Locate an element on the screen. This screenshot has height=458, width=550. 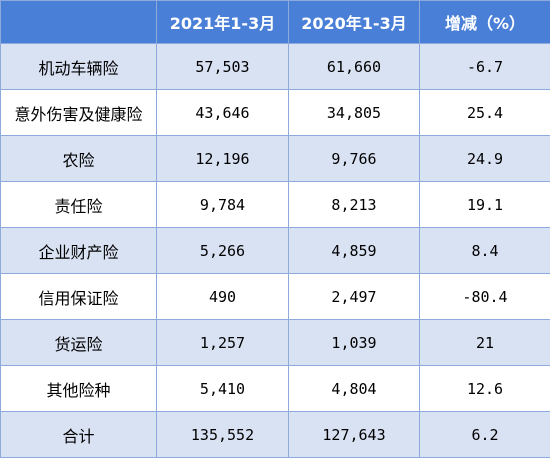
table-row: 其他险种 5,410 4,804 12.6 is located at coordinates (275, 389).